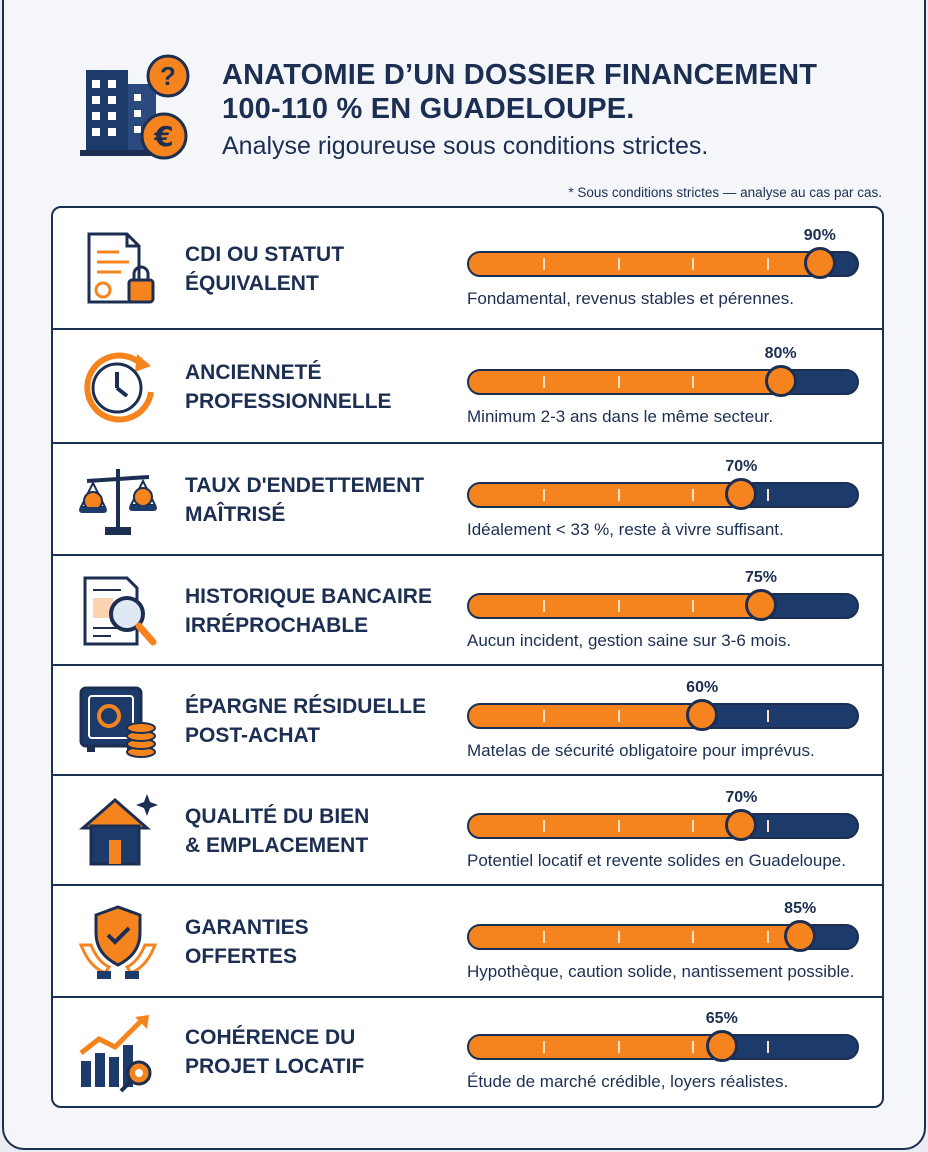 The image size is (928, 1152). What do you see at coordinates (325, 942) in the screenshot?
I see `criterion-label: GARANTIES OFFERTES` at bounding box center [325, 942].